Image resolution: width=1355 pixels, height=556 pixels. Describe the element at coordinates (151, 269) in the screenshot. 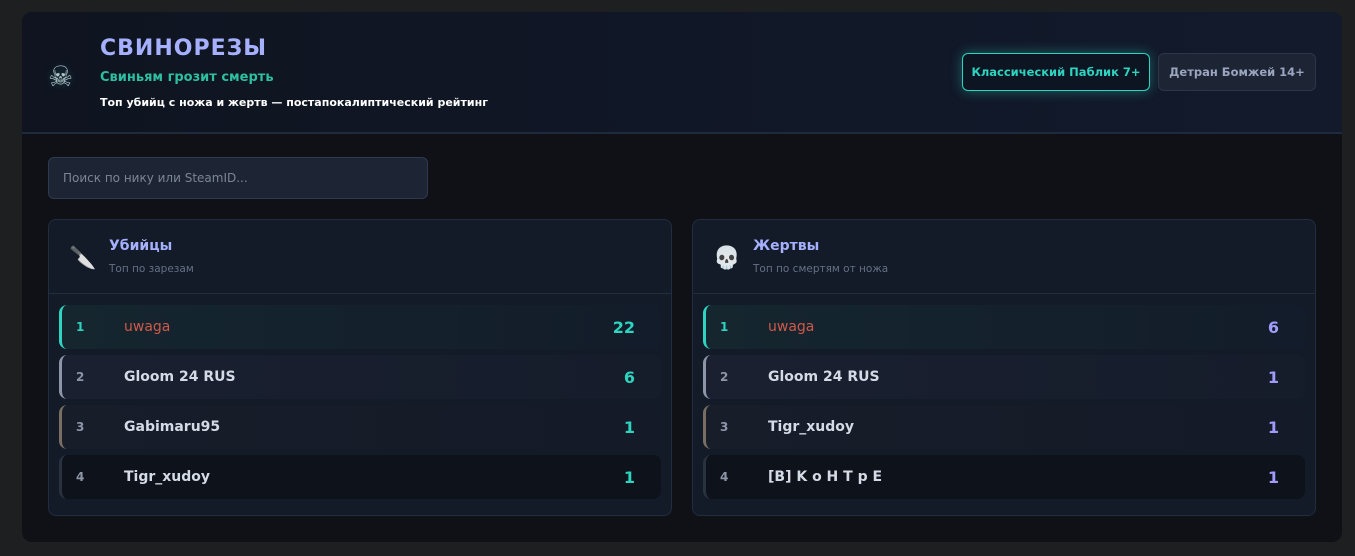

I see `panel-subtitle: Топ по зарезам` at that location.